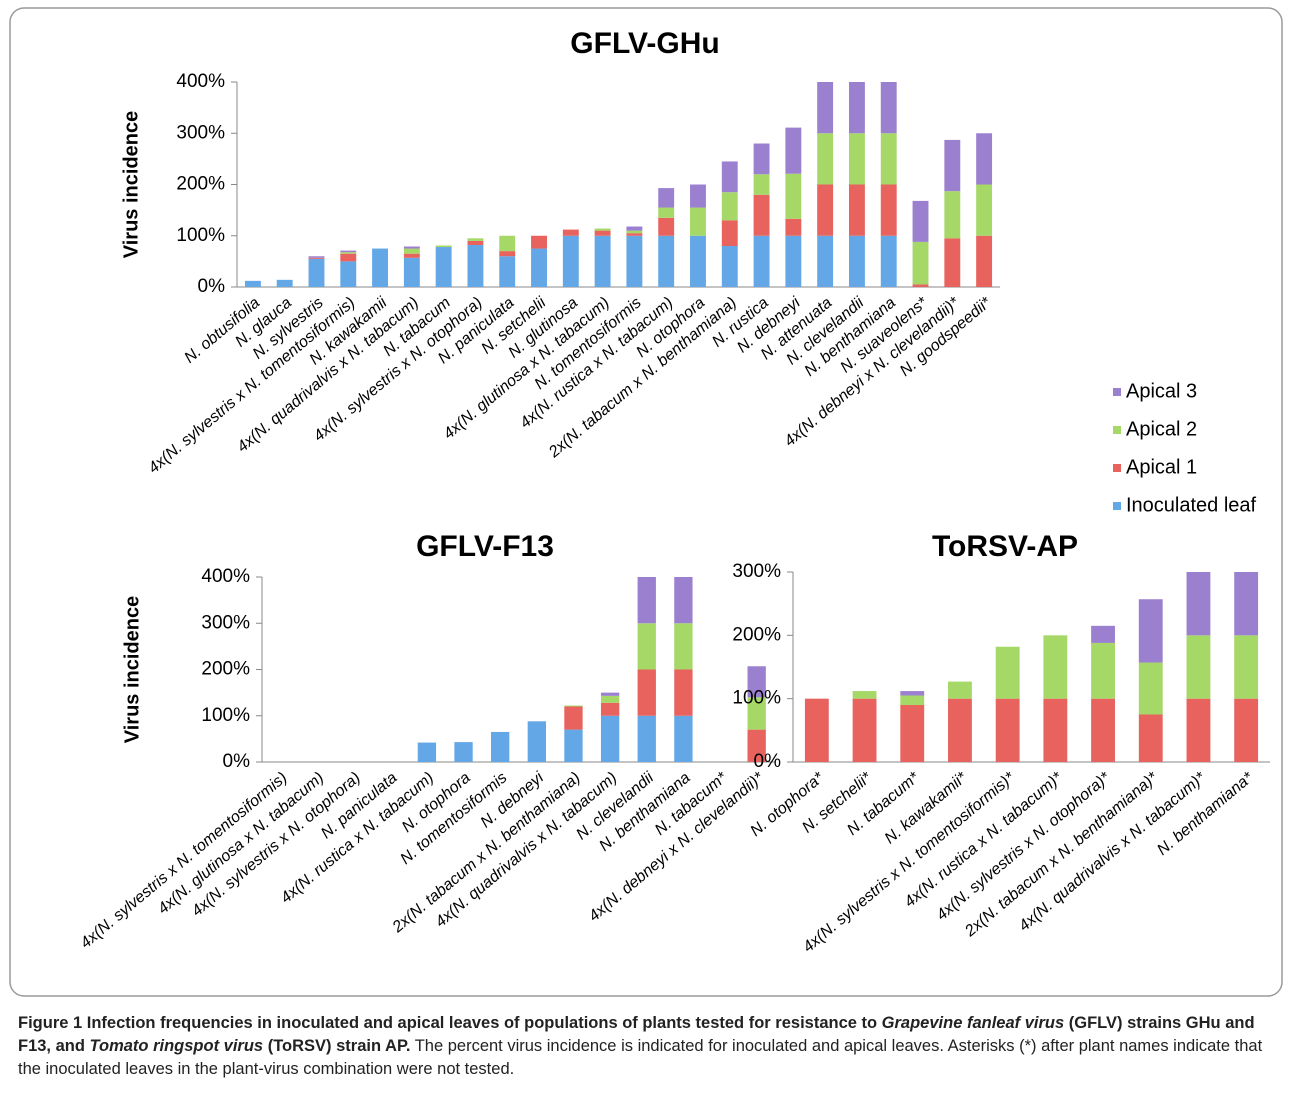 Image resolution: width=1290 pixels, height=1106 pixels. What do you see at coordinates (1005, 546) in the screenshot?
I see `chart-title: ToRSV-AP` at bounding box center [1005, 546].